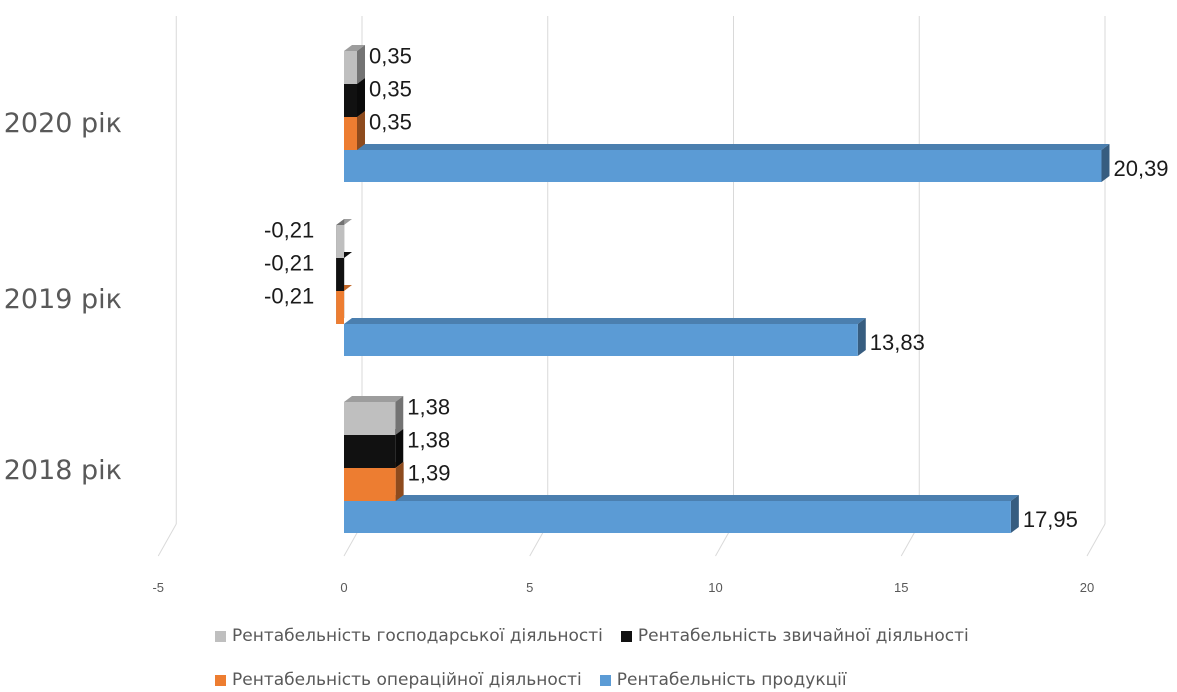 This screenshot has height=692, width=1177. I want to click on category-labels: 2018 рік 2019 рік 2020 рік, so click(63, 297).